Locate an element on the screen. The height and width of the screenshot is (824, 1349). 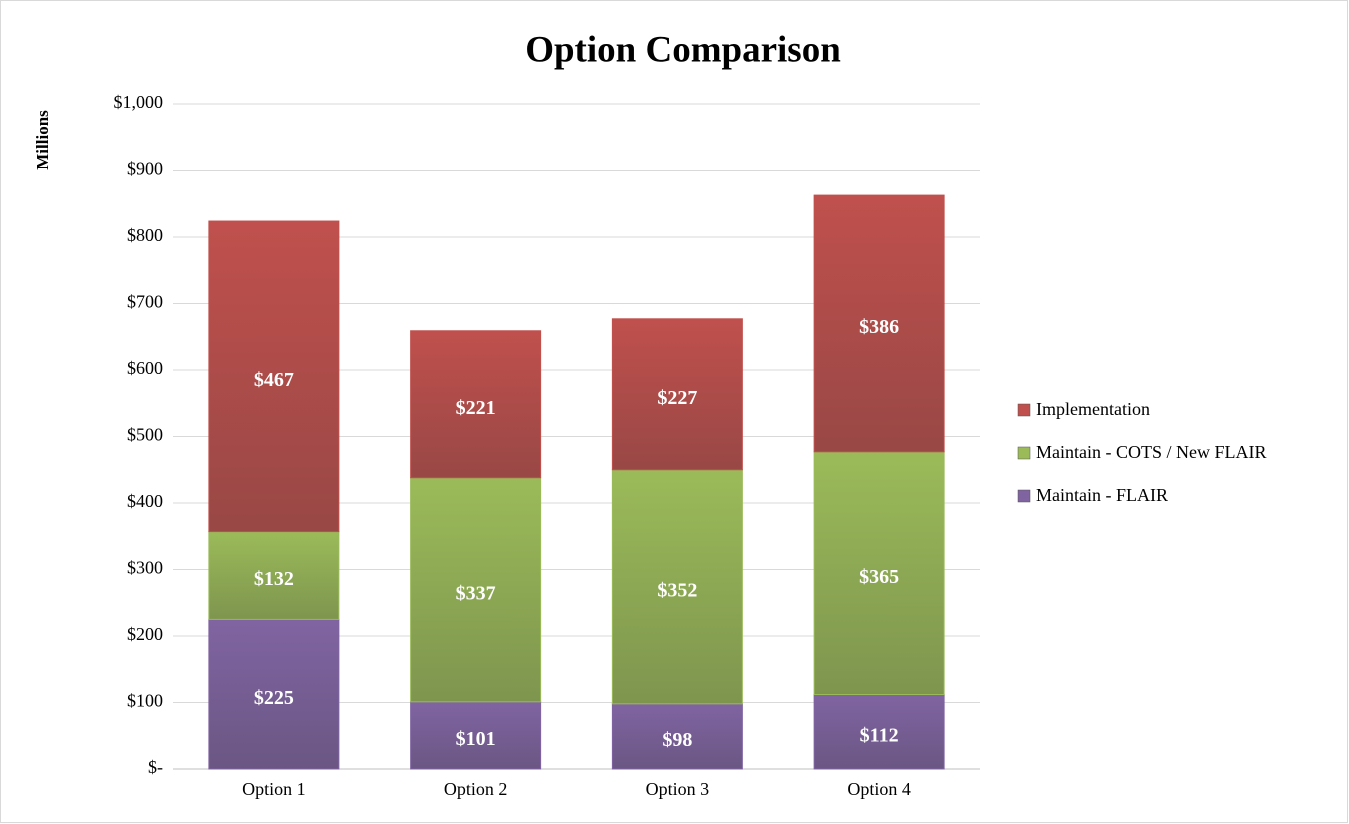
y-tick-label: $800 is located at coordinates (145, 235).